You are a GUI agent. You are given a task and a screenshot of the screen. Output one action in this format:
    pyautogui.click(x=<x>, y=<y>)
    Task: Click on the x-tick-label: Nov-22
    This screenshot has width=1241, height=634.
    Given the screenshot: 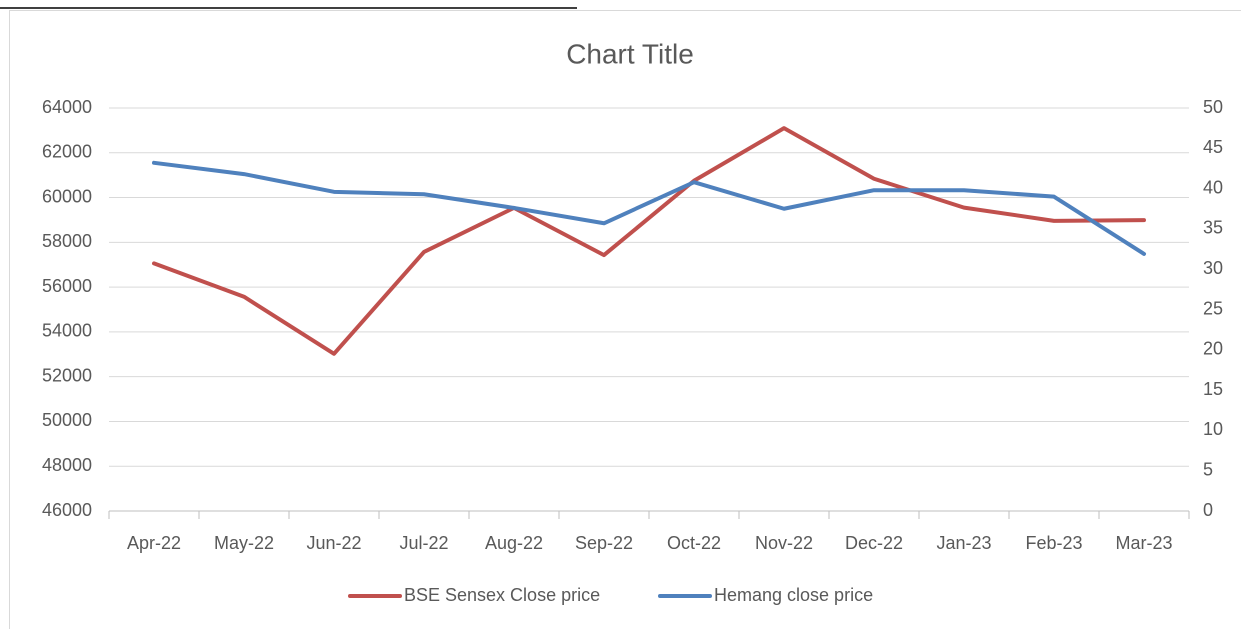 What is the action you would take?
    pyautogui.click(x=784, y=543)
    